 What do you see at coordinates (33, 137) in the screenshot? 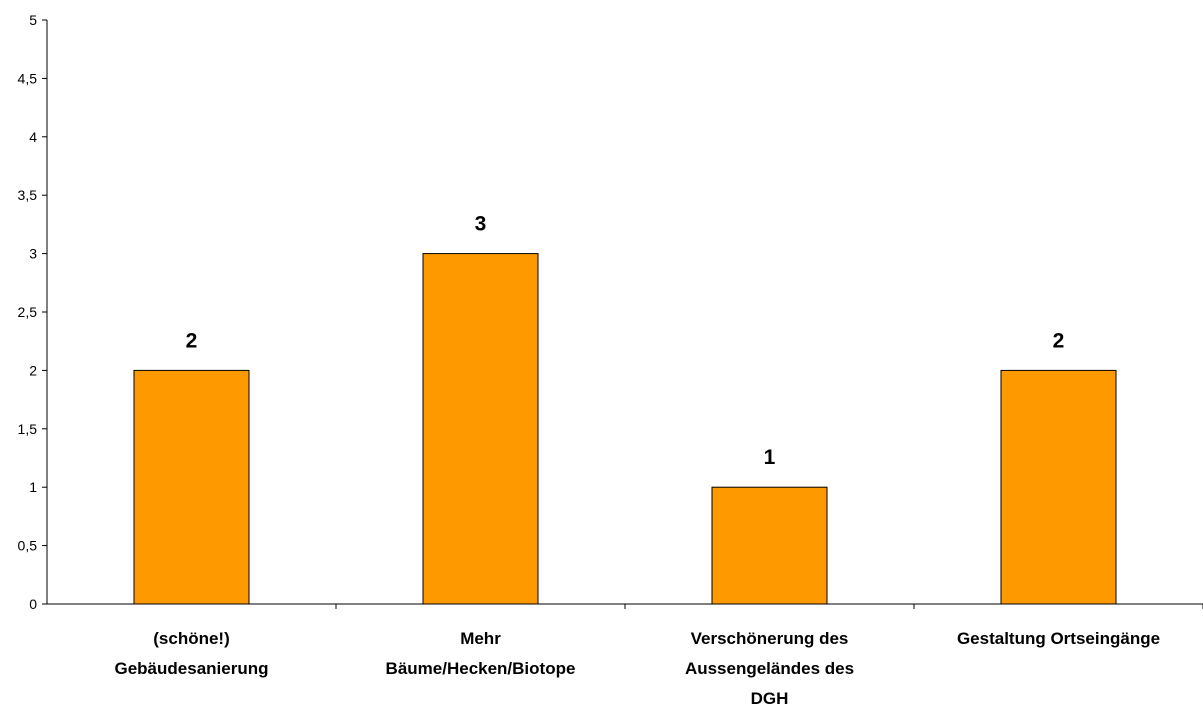
I see `y-tick-label: 4` at bounding box center [33, 137].